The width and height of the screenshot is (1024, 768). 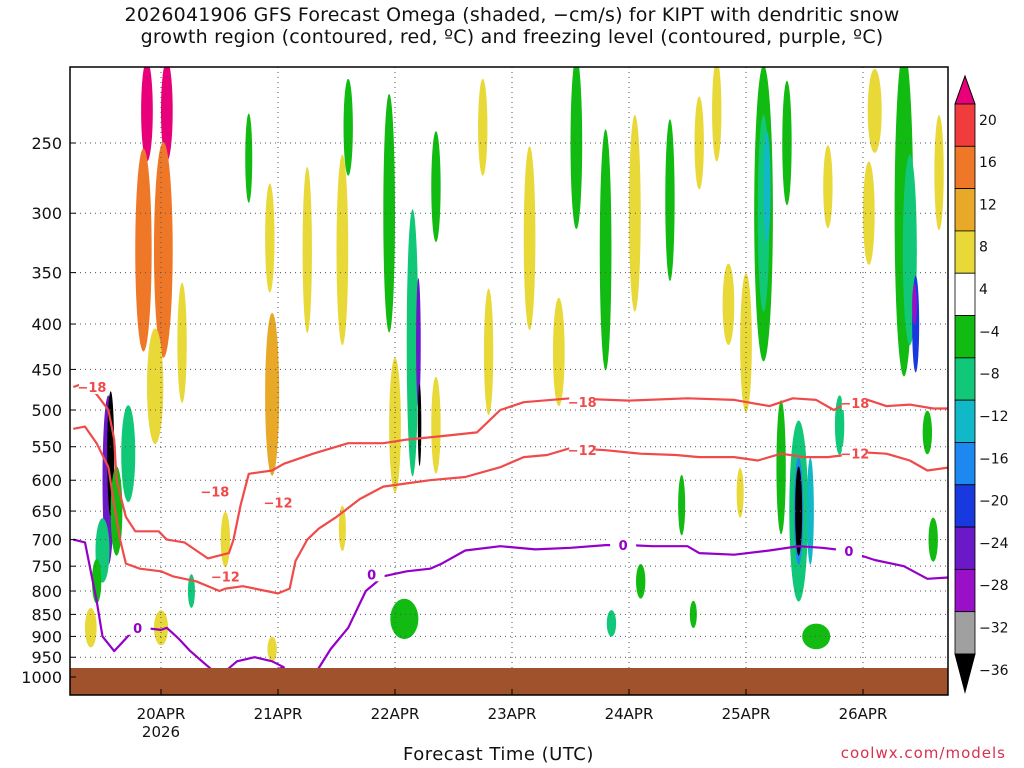 I want to click on colorbar-label: −12, so click(x=994, y=417).